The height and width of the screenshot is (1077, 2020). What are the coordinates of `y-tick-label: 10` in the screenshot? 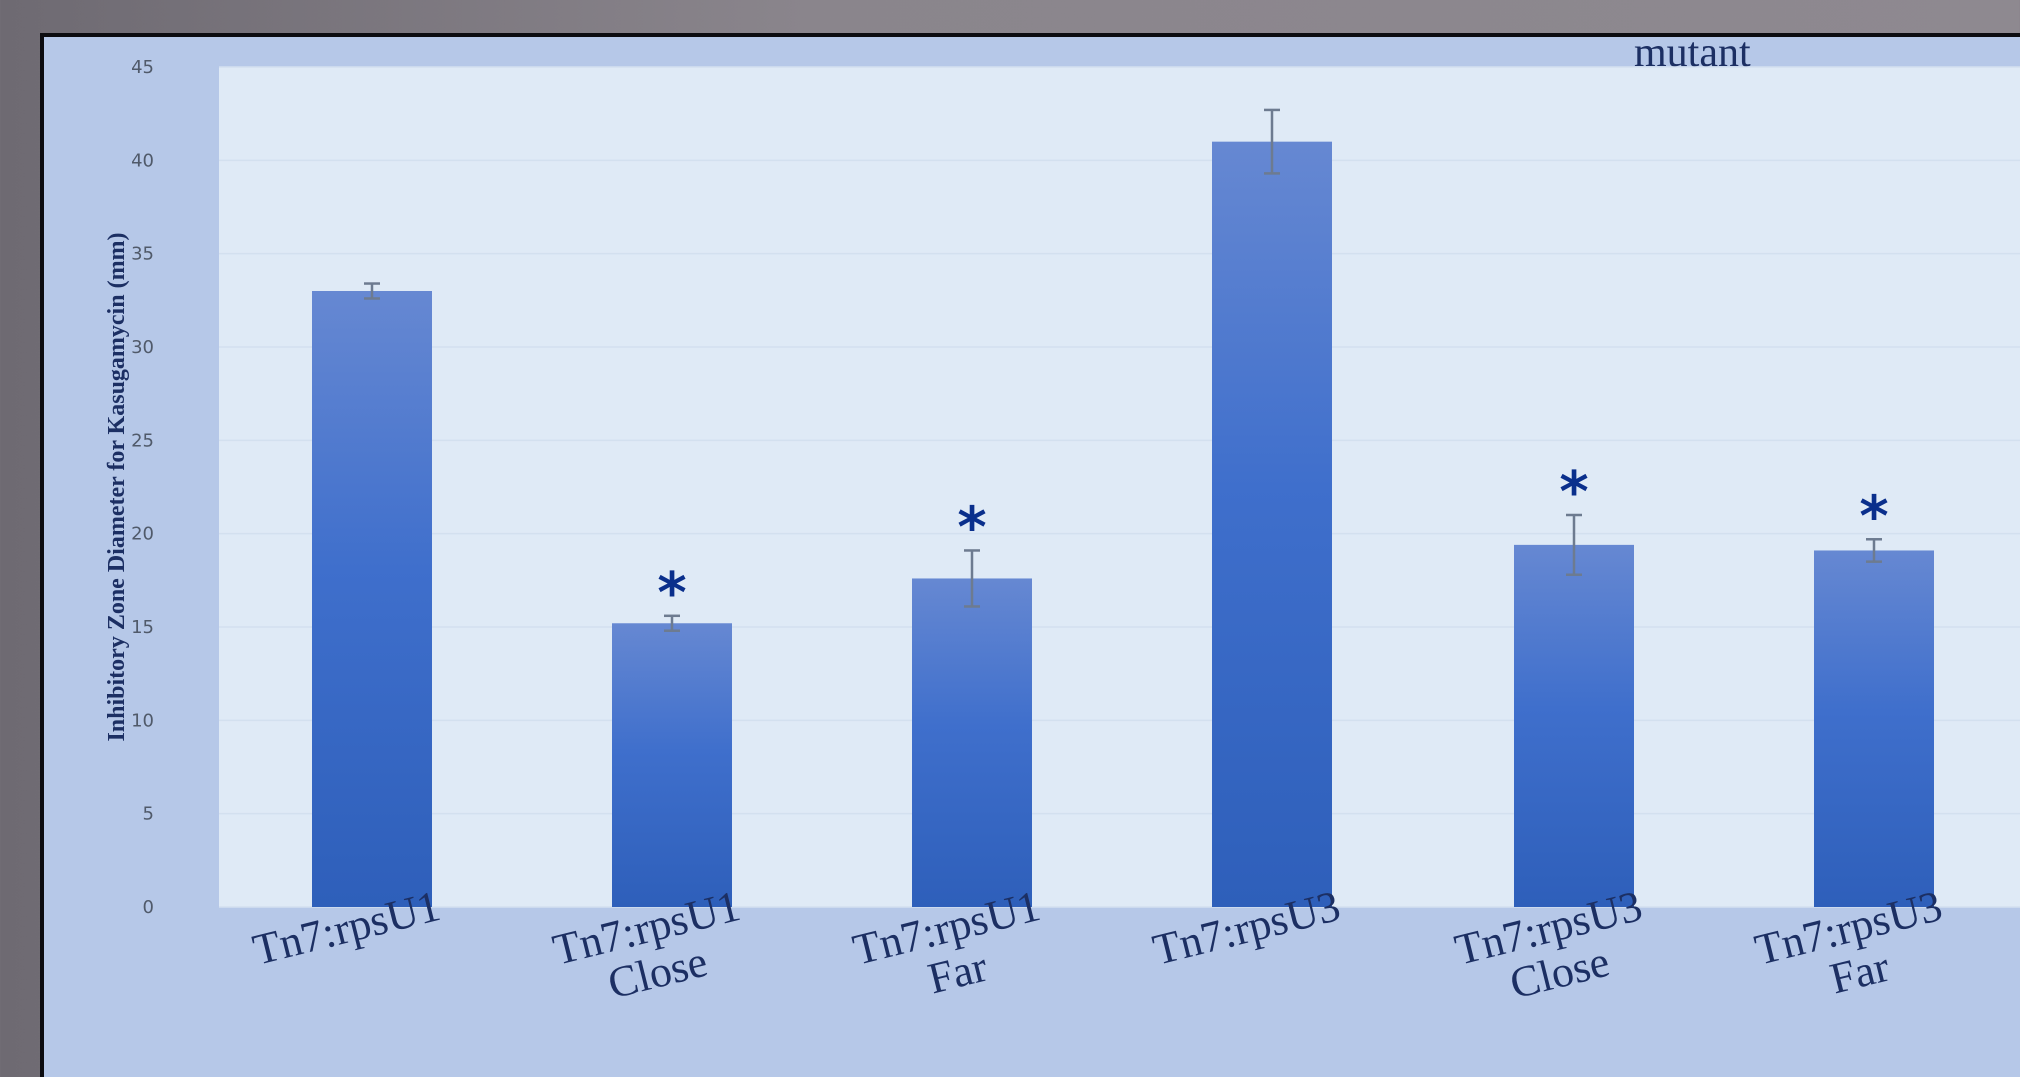 It's located at (142, 720).